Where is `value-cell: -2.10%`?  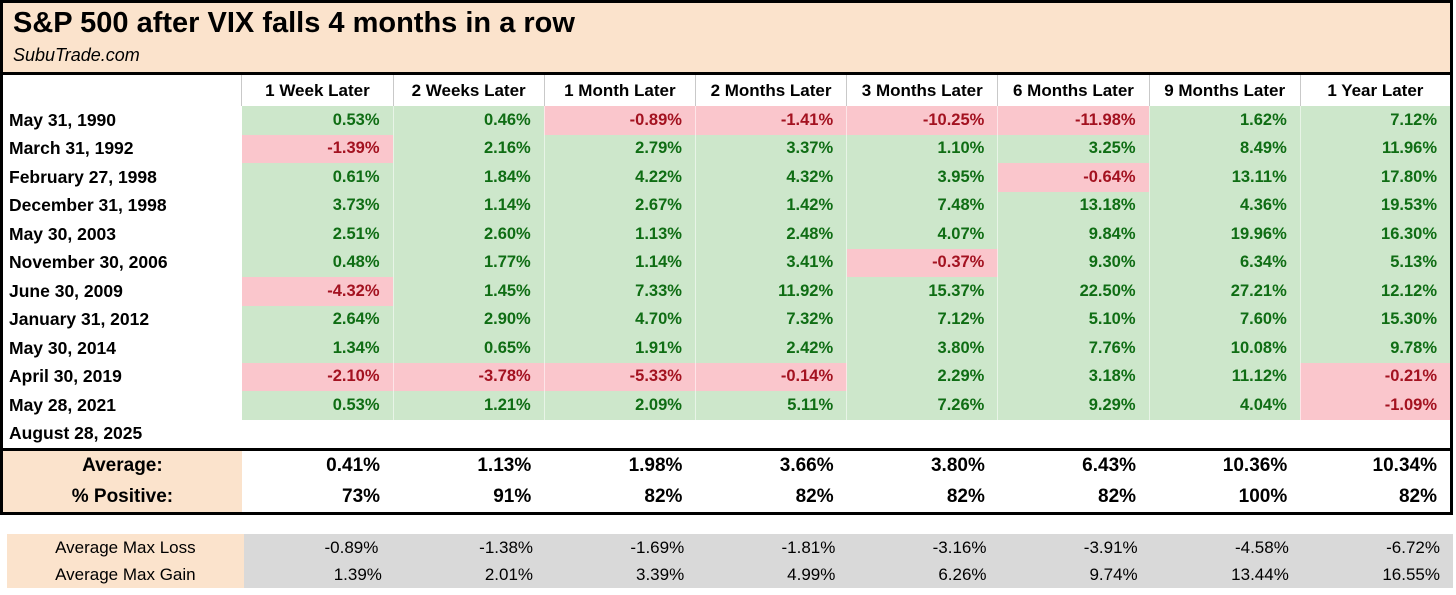 value-cell: -2.10% is located at coordinates (317, 376).